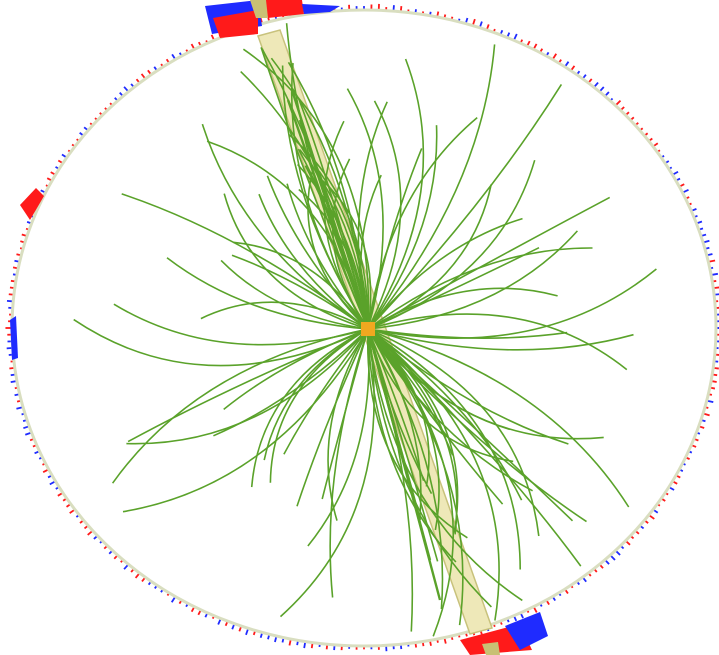 This screenshot has height=655, width=719. I want to click on calo-cluster-tan-top, so click(259, 9).